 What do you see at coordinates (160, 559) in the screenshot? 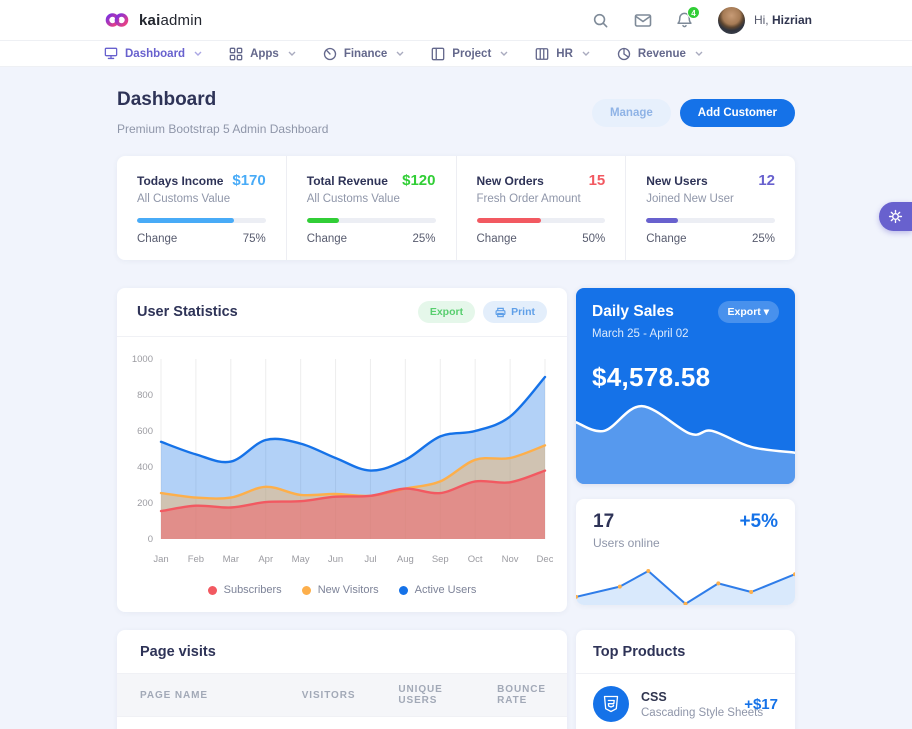
I see `svg-text: Jan` at bounding box center [160, 559].